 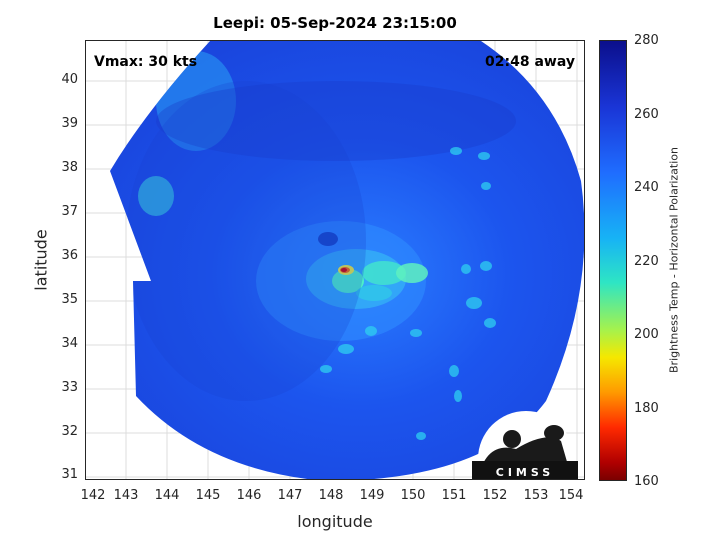 What do you see at coordinates (646, 187) in the screenshot?
I see `colorbar-tick-label: 240` at bounding box center [646, 187].